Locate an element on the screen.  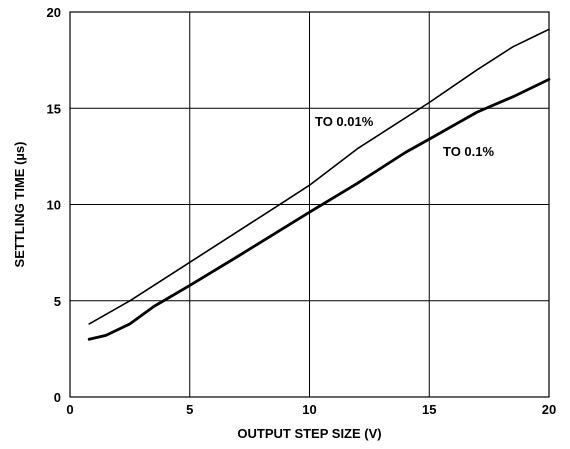
annotations: TO 0.01% TO 0.1% is located at coordinates (405, 136).